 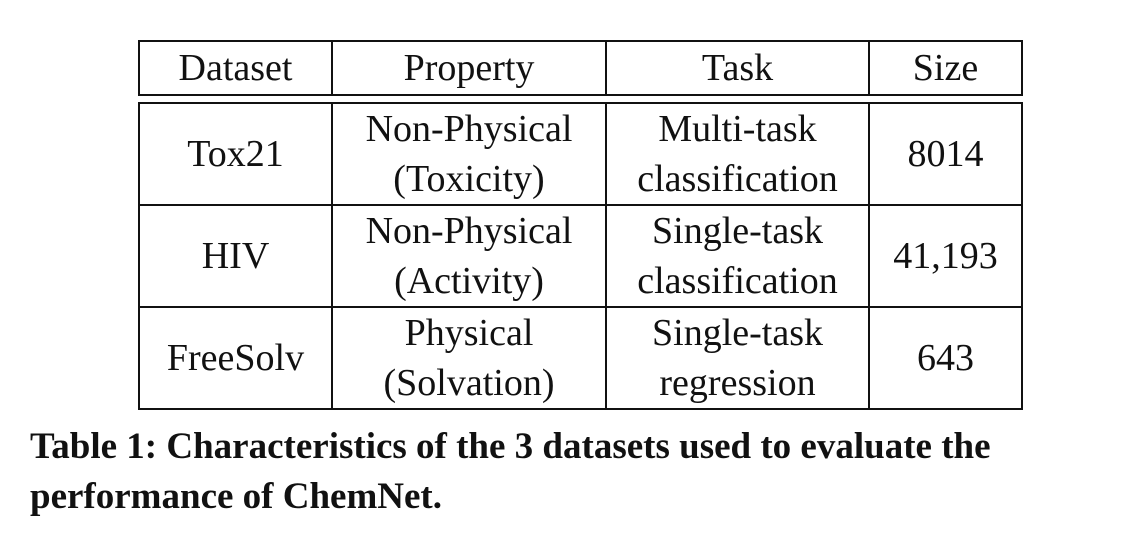 I want to click on header-task: Task, so click(x=737, y=68).